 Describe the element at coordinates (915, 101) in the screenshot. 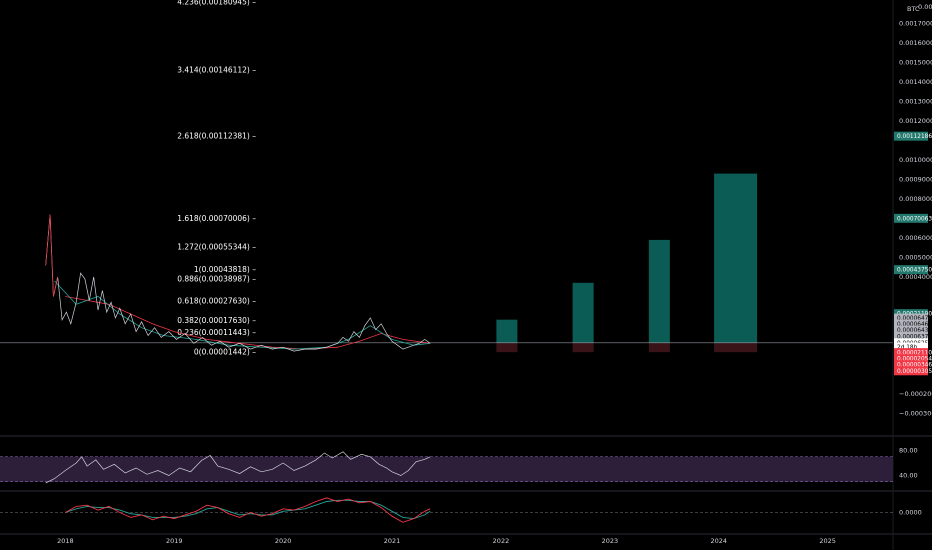

I see `y-axis-tick-label: 0.00130000` at that location.